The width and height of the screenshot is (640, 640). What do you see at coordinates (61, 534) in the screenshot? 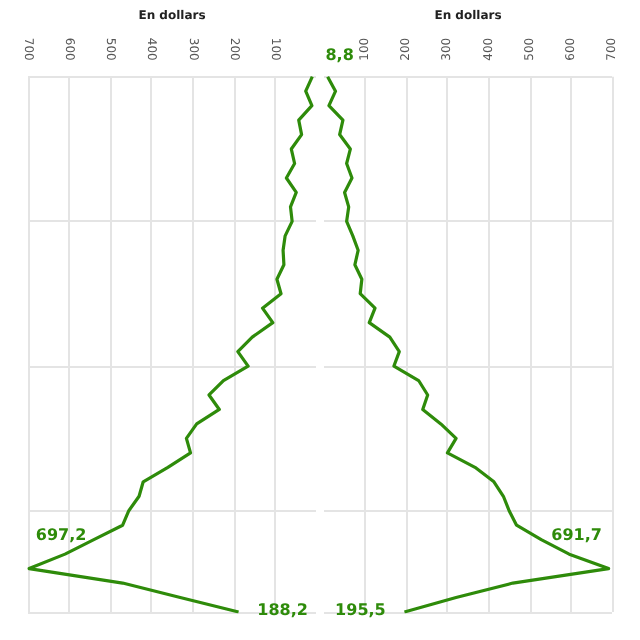
I see `data-label: 697,2` at bounding box center [61, 534].